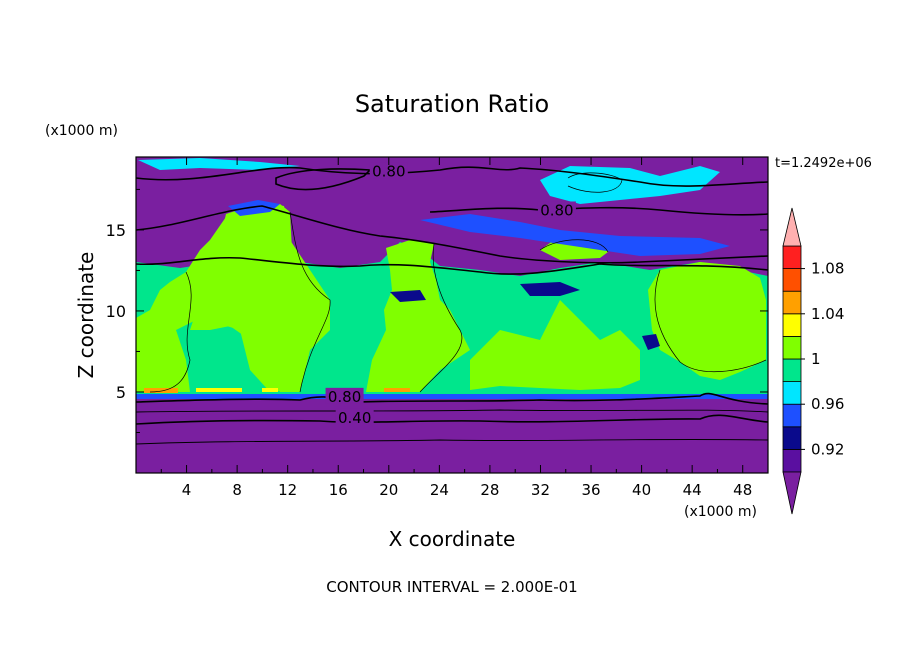 This screenshot has height=654, width=904. Describe the element at coordinates (270, 390) in the screenshot. I see `yellow-spot-right` at that location.